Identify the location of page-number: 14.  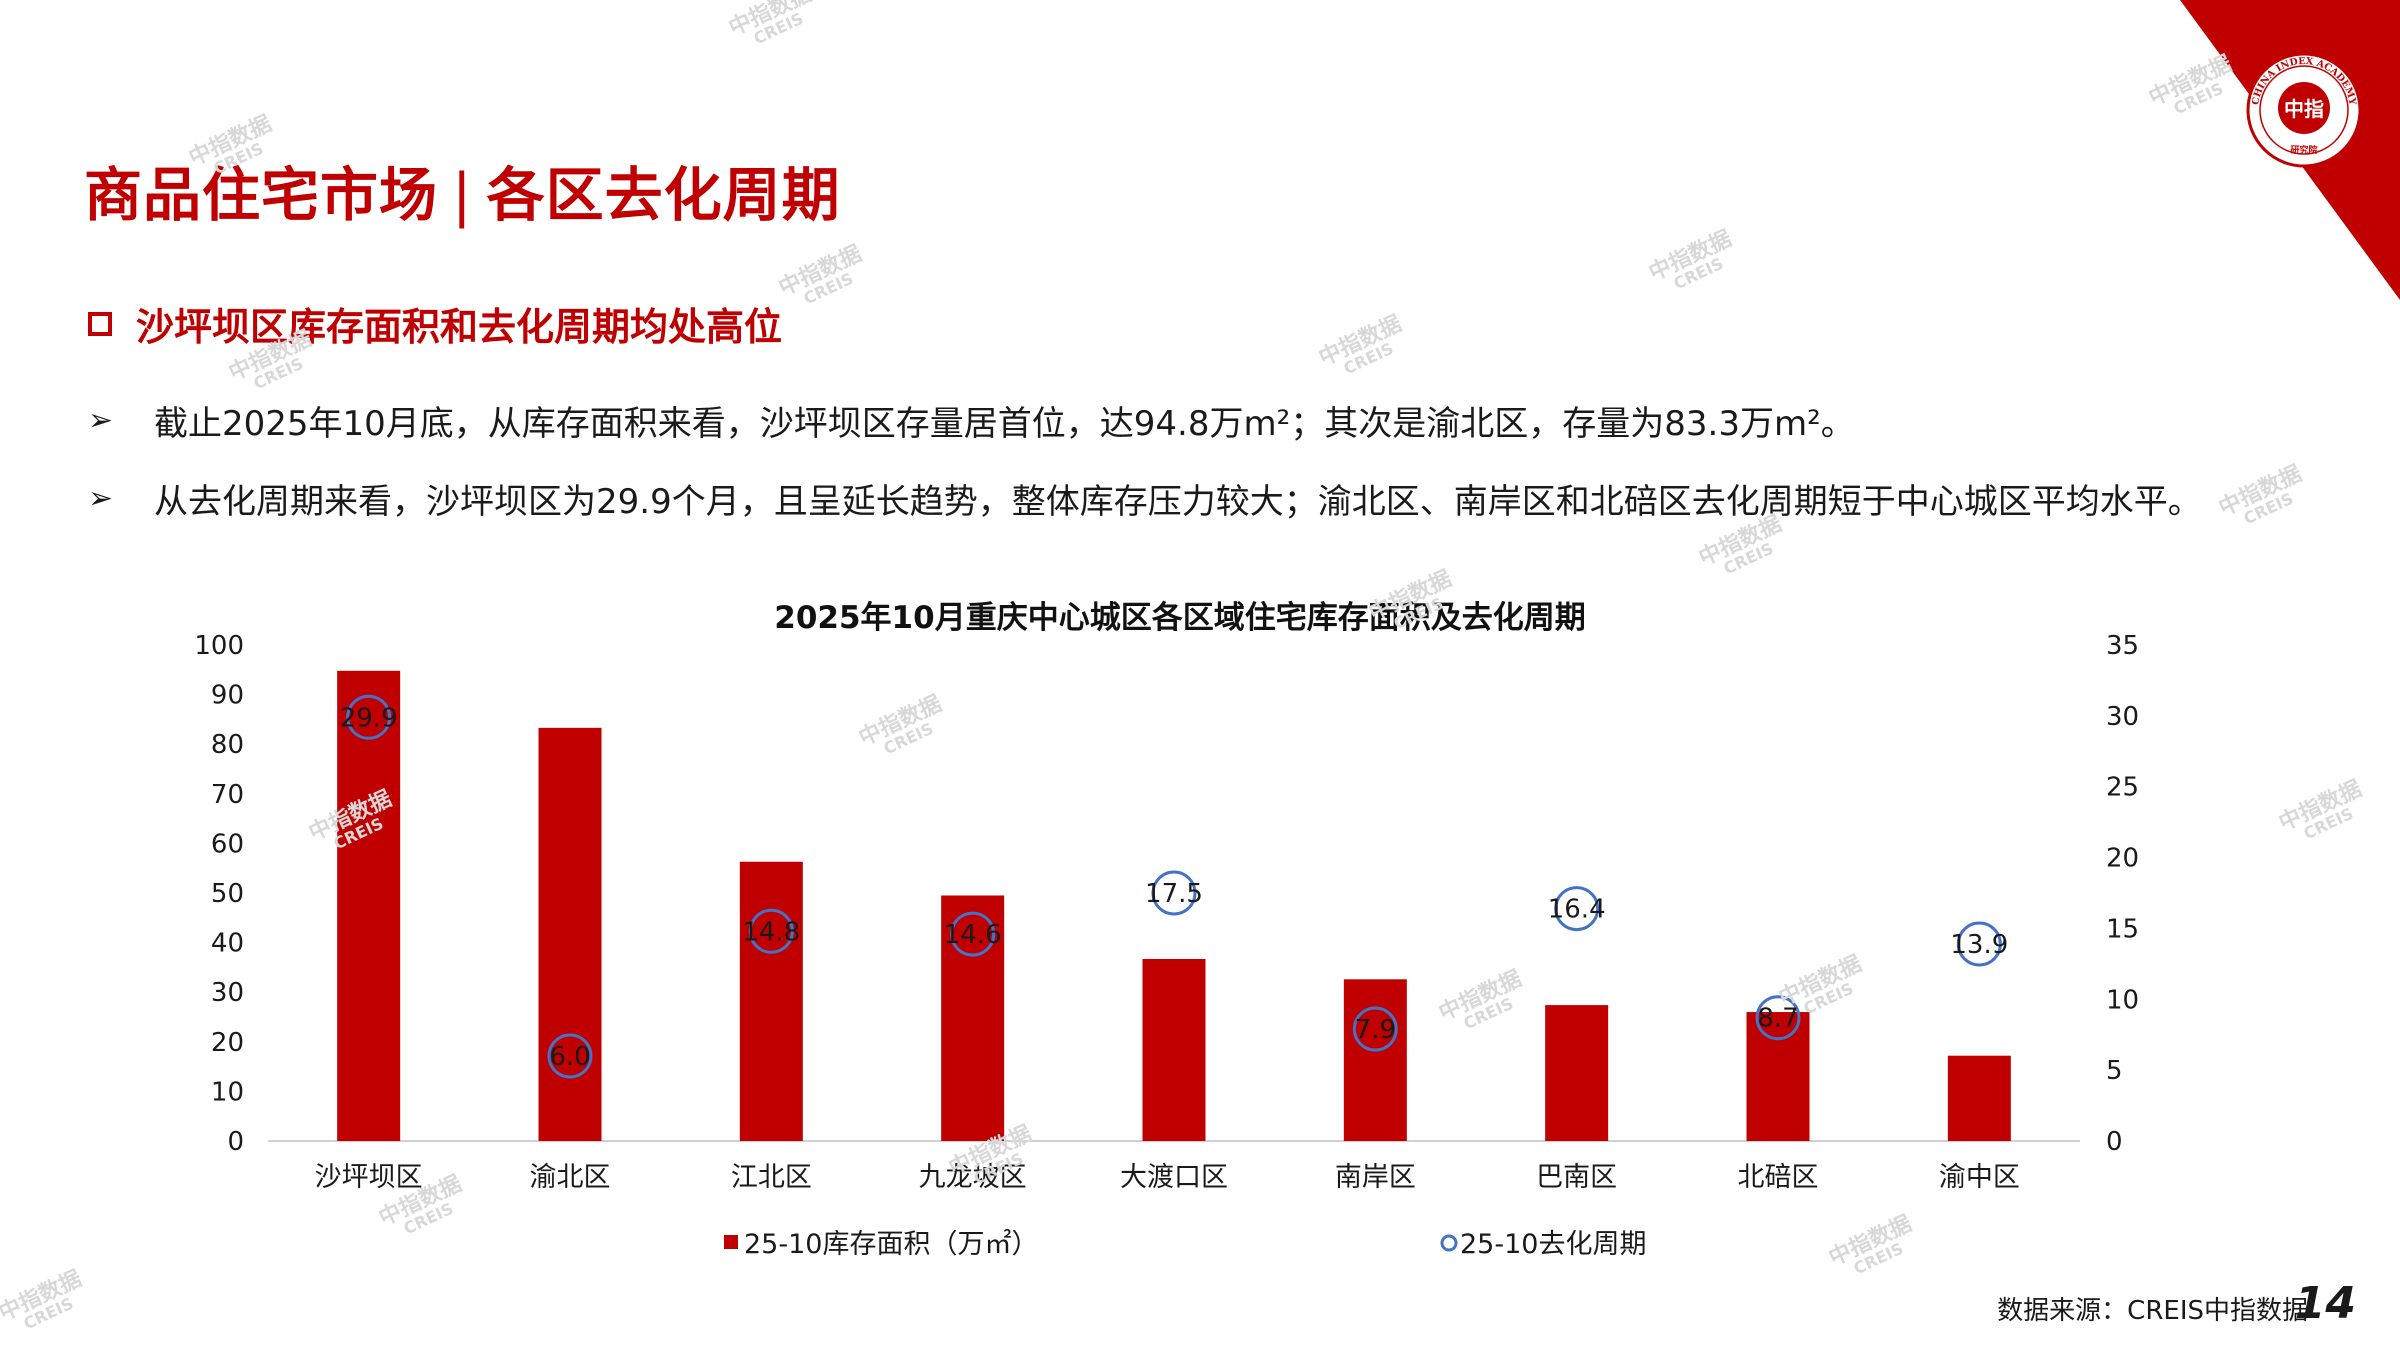
(2325, 1303).